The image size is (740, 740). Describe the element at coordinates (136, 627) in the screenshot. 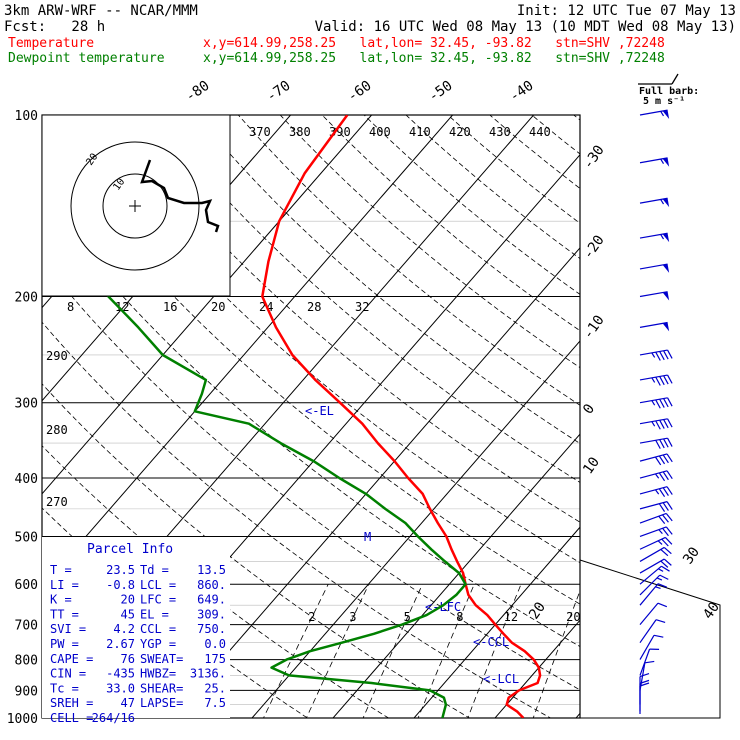

I see `parcel-info-panel` at that location.